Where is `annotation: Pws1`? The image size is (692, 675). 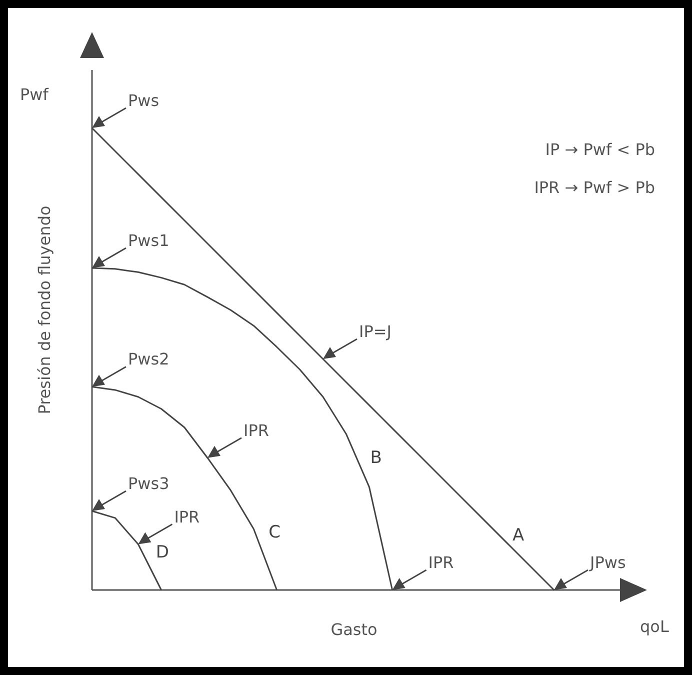 annotation: Pws1 is located at coordinates (149, 240).